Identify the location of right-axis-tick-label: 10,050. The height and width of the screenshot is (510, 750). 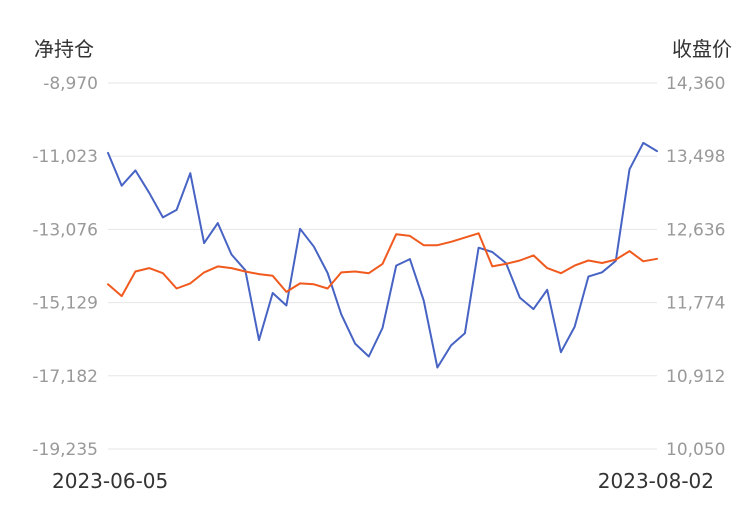
(695, 450).